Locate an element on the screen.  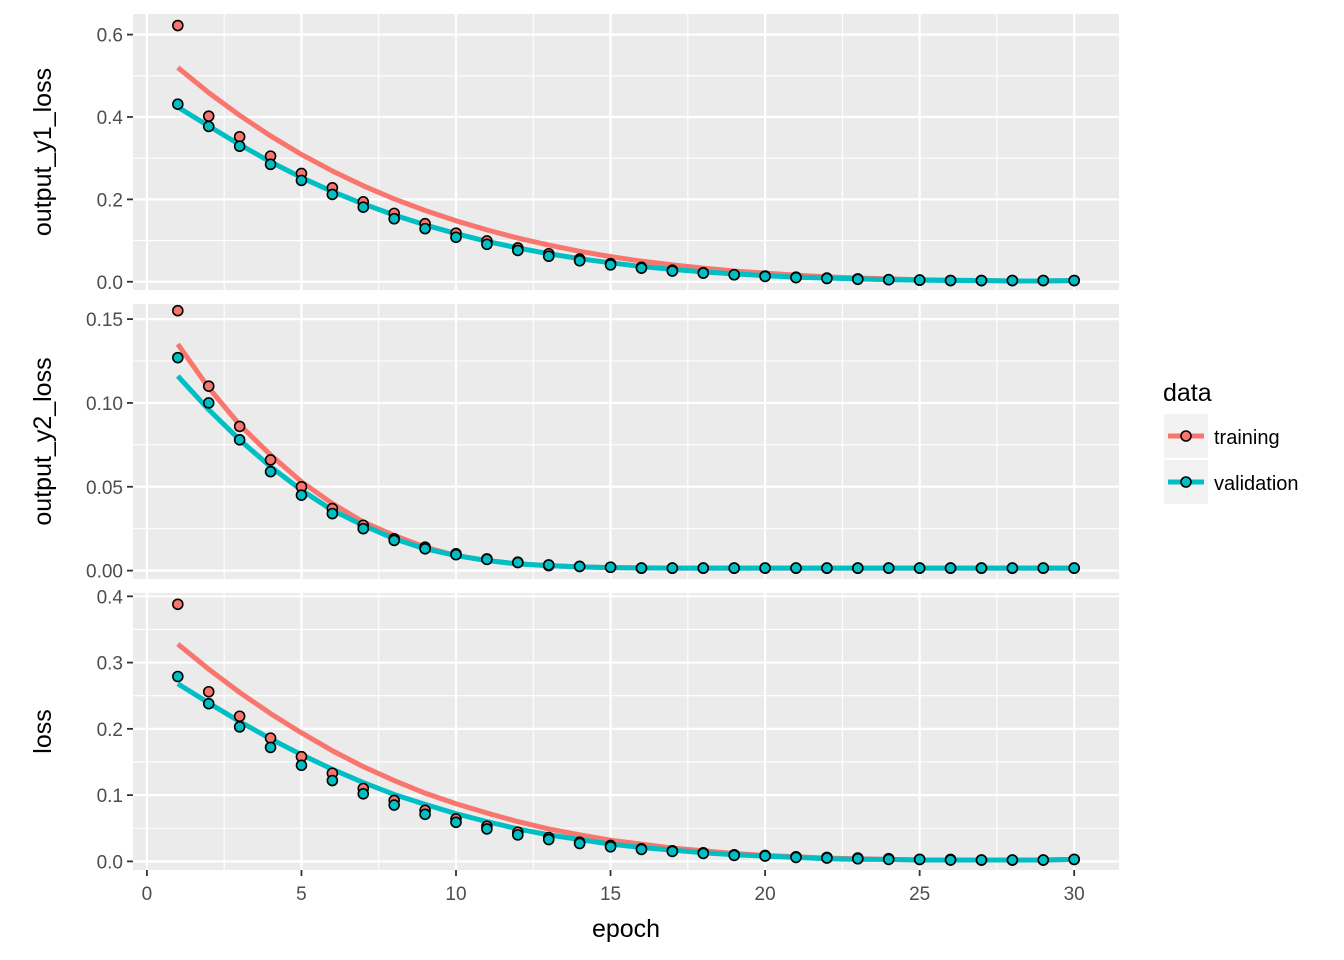
x-tick-label: 20 is located at coordinates (765, 894).